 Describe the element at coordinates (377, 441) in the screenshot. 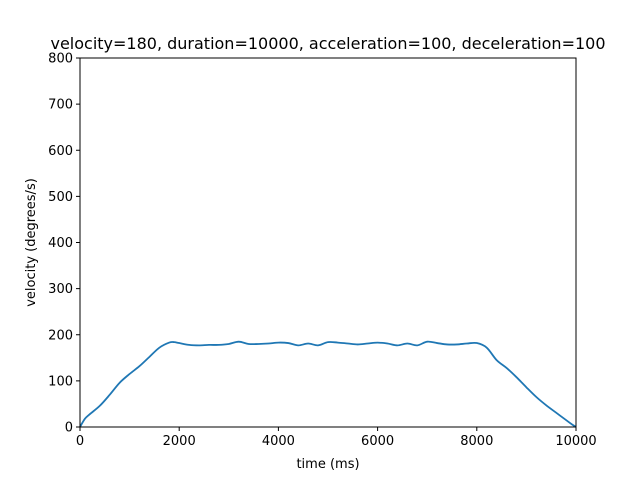

I see `x-tick-label: 6000` at that location.